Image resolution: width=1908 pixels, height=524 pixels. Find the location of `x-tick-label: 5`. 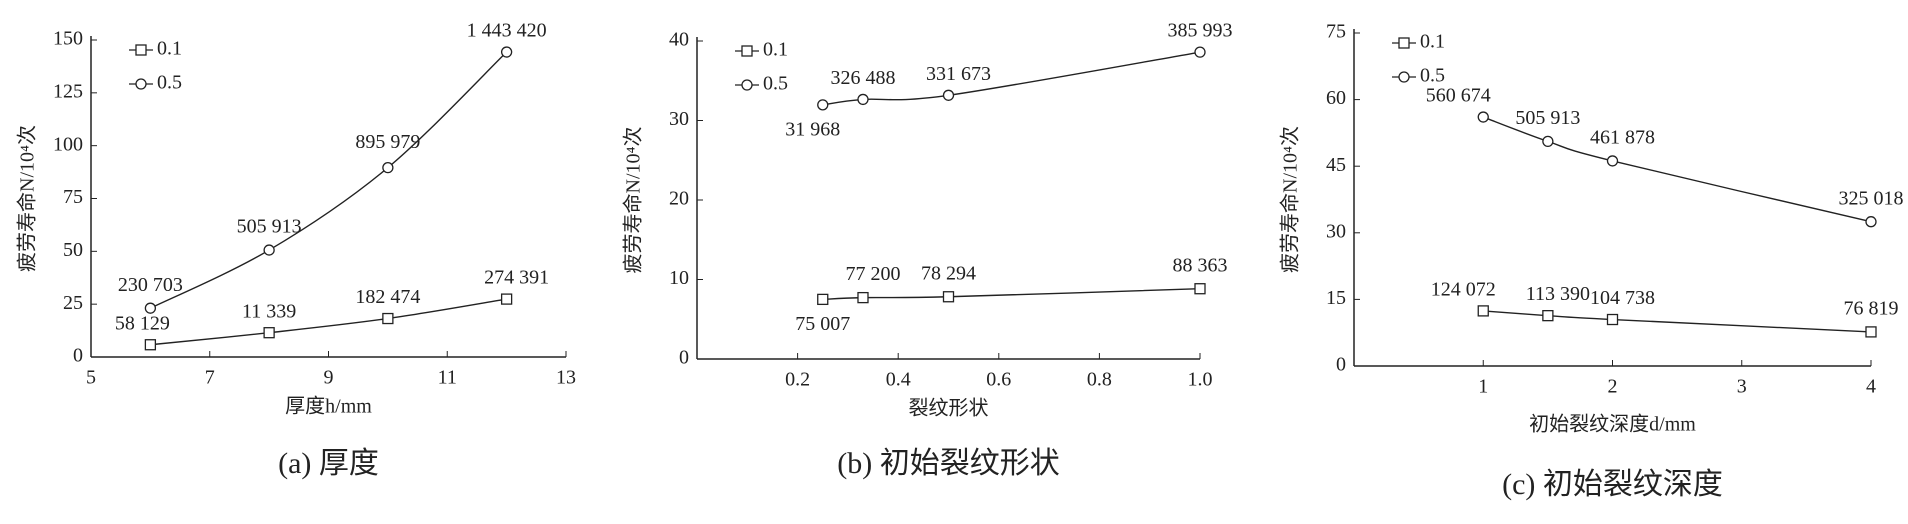

x-tick-label: 5 is located at coordinates (91, 378).